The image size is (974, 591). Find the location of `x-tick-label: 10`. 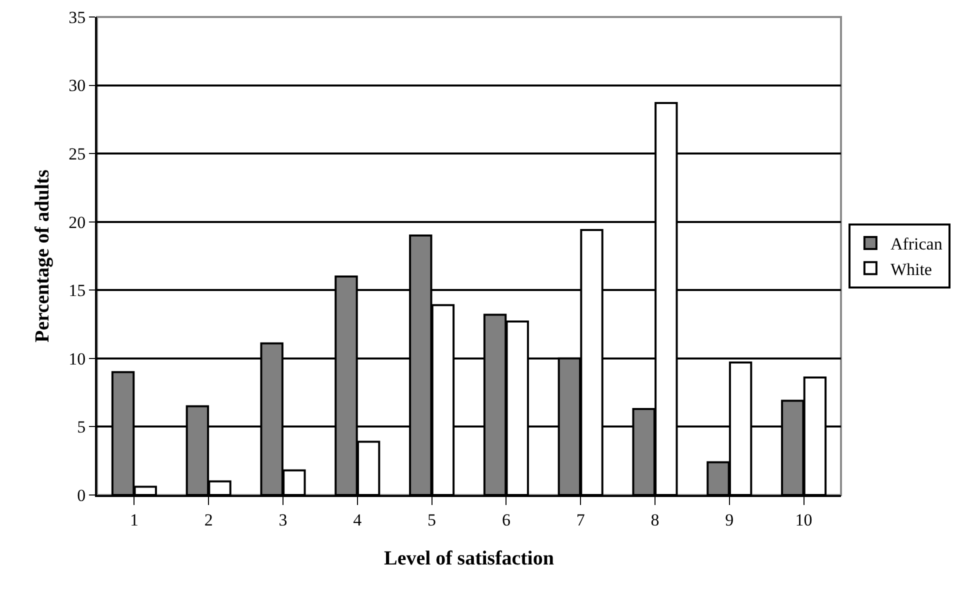

x-tick-label: 10 is located at coordinates (803, 520).